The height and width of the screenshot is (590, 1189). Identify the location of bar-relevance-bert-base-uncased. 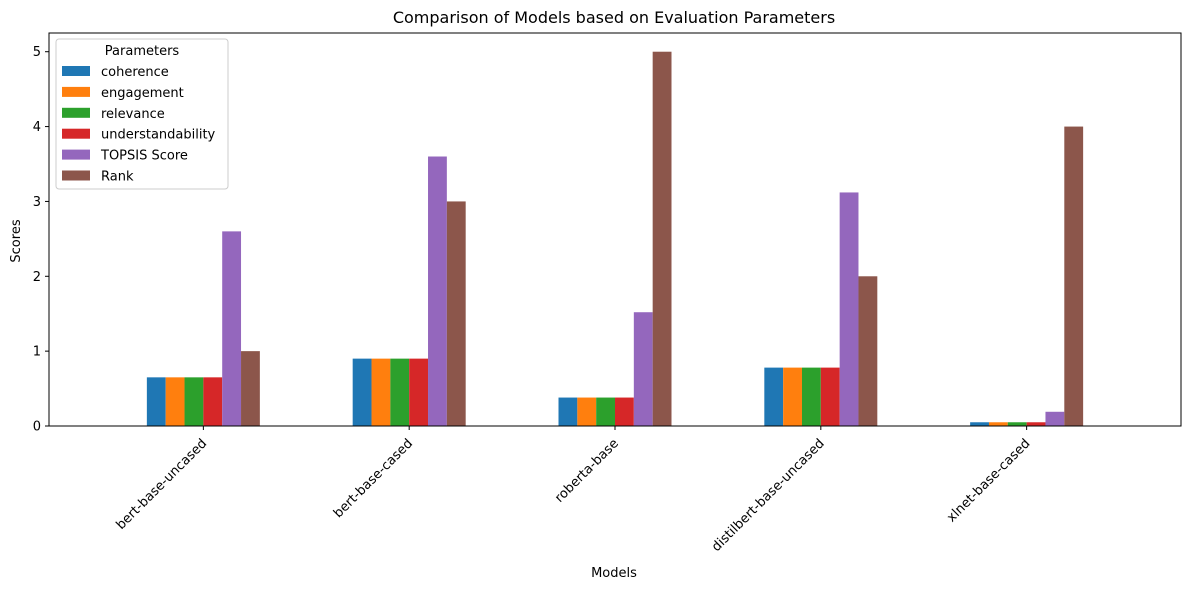
(194, 401).